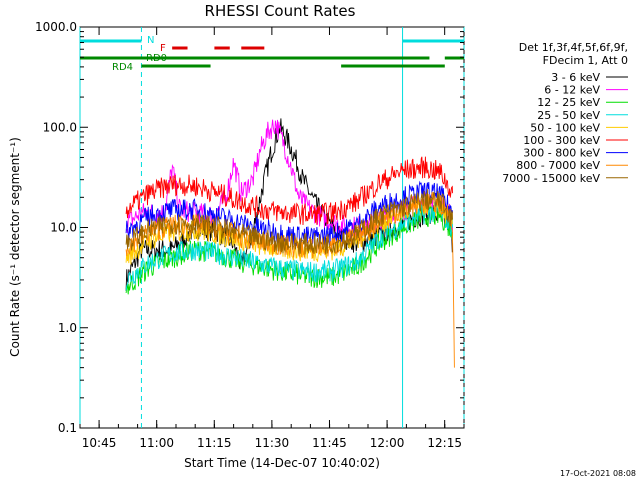 The image size is (640, 480). I want to click on state-label-rd0: RD0, so click(156, 58).